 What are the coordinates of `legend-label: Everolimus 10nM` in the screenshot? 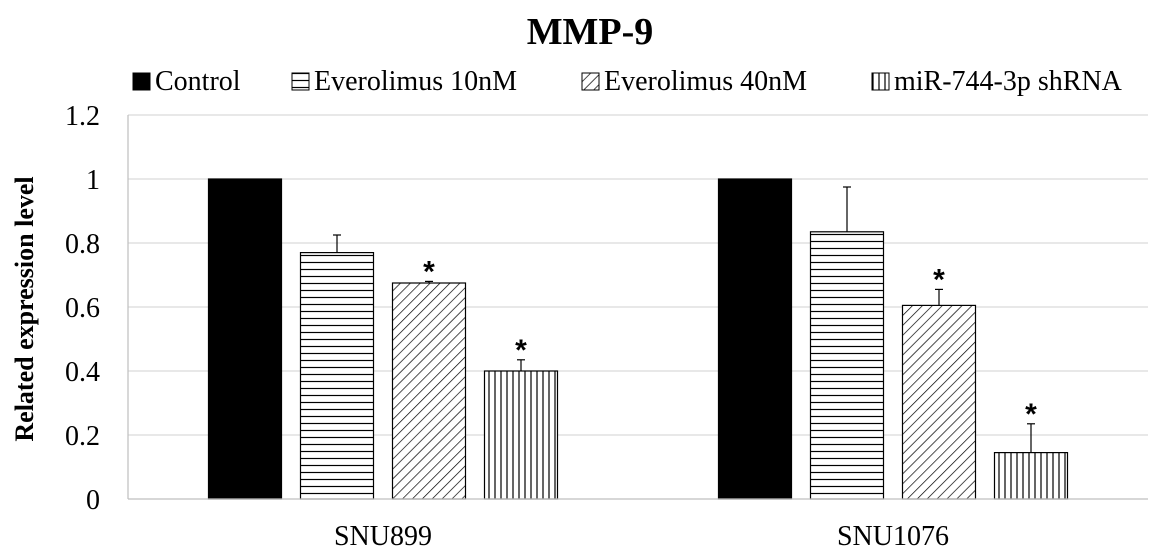 It's located at (415, 81).